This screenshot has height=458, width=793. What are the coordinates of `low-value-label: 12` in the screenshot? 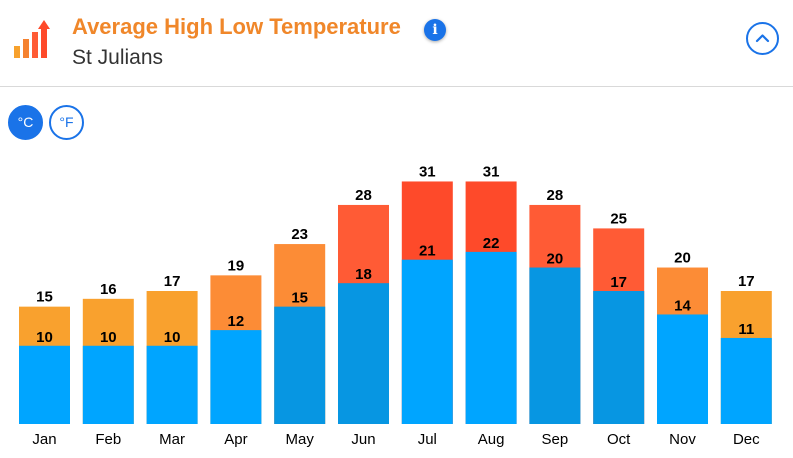 It's located at (236, 321).